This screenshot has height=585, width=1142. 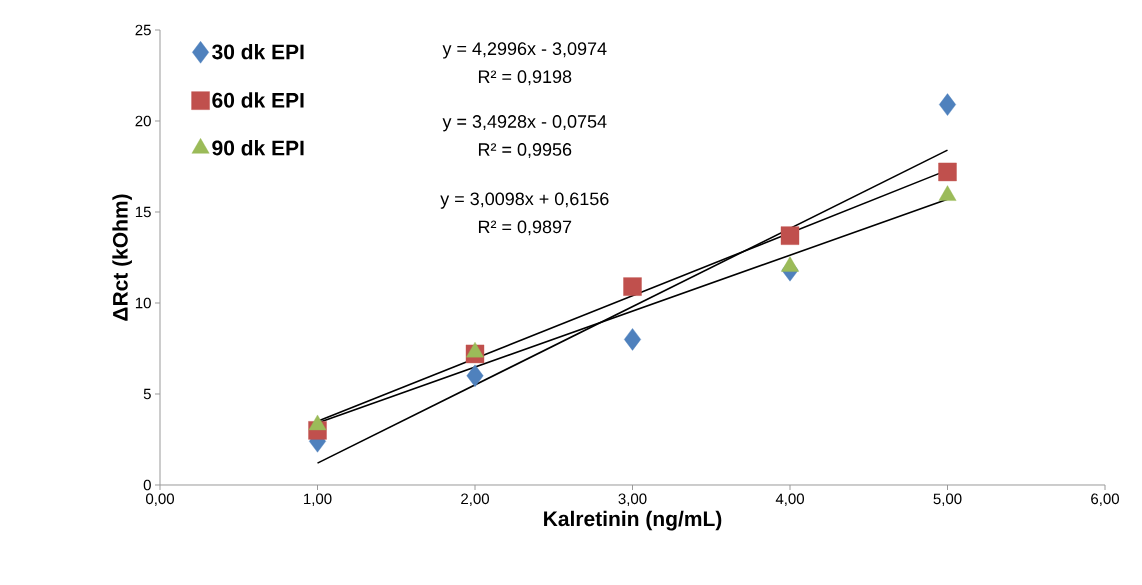 What do you see at coordinates (475, 499) in the screenshot?
I see `x-tick-label: 2,00` at bounding box center [475, 499].